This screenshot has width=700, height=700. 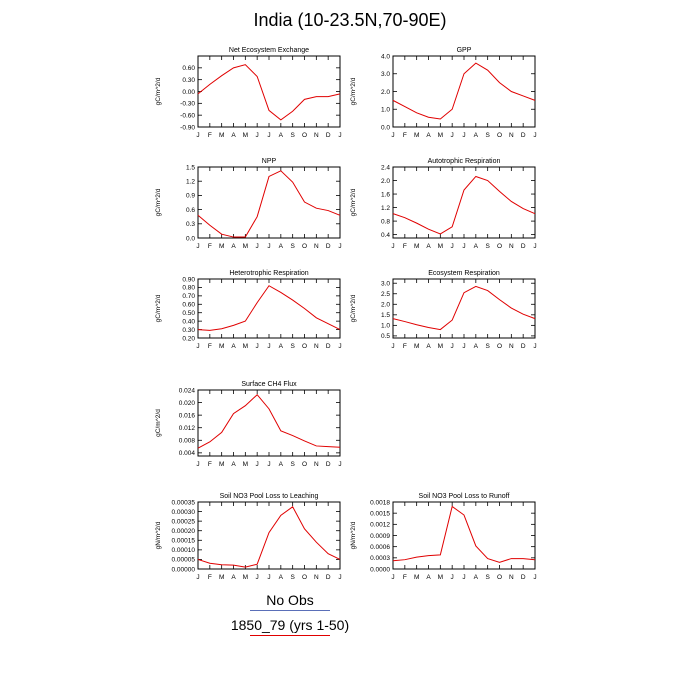 I want to click on y-tick-label: 0.008, so click(x=187, y=441).